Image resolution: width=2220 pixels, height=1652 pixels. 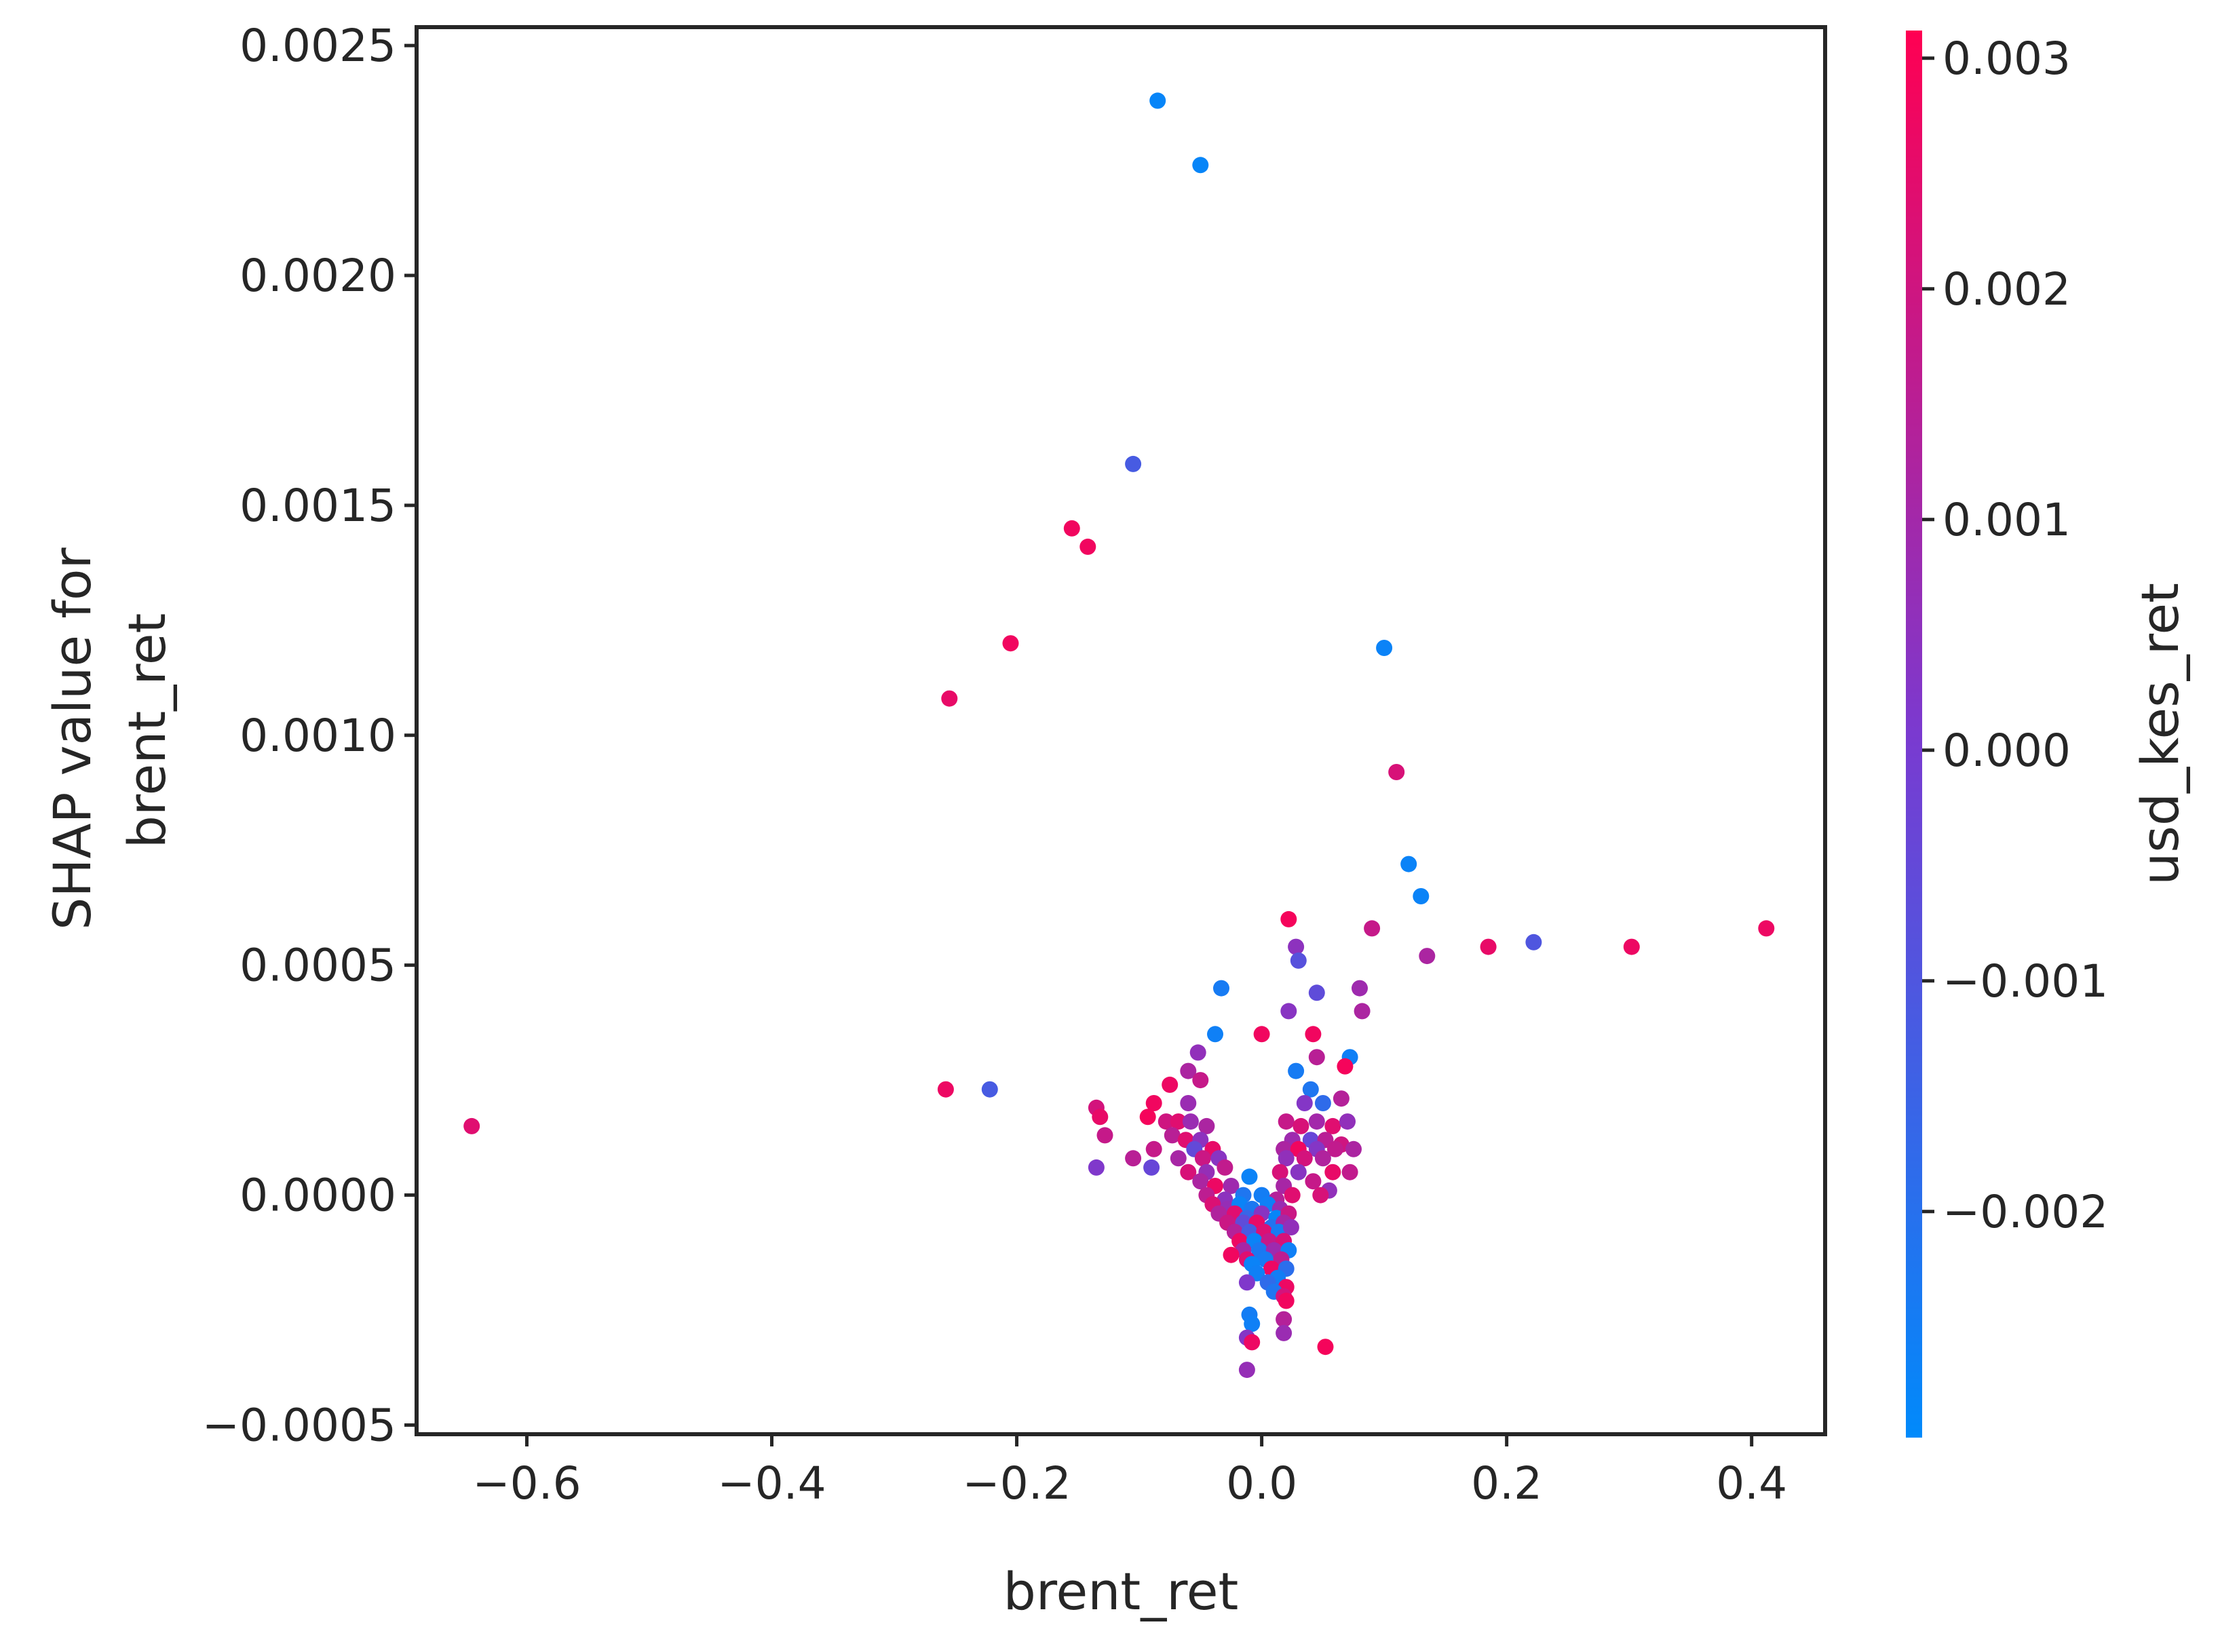 What do you see at coordinates (2007, 59) in the screenshot?
I see `colorbar-tick-label: 0.003` at bounding box center [2007, 59].